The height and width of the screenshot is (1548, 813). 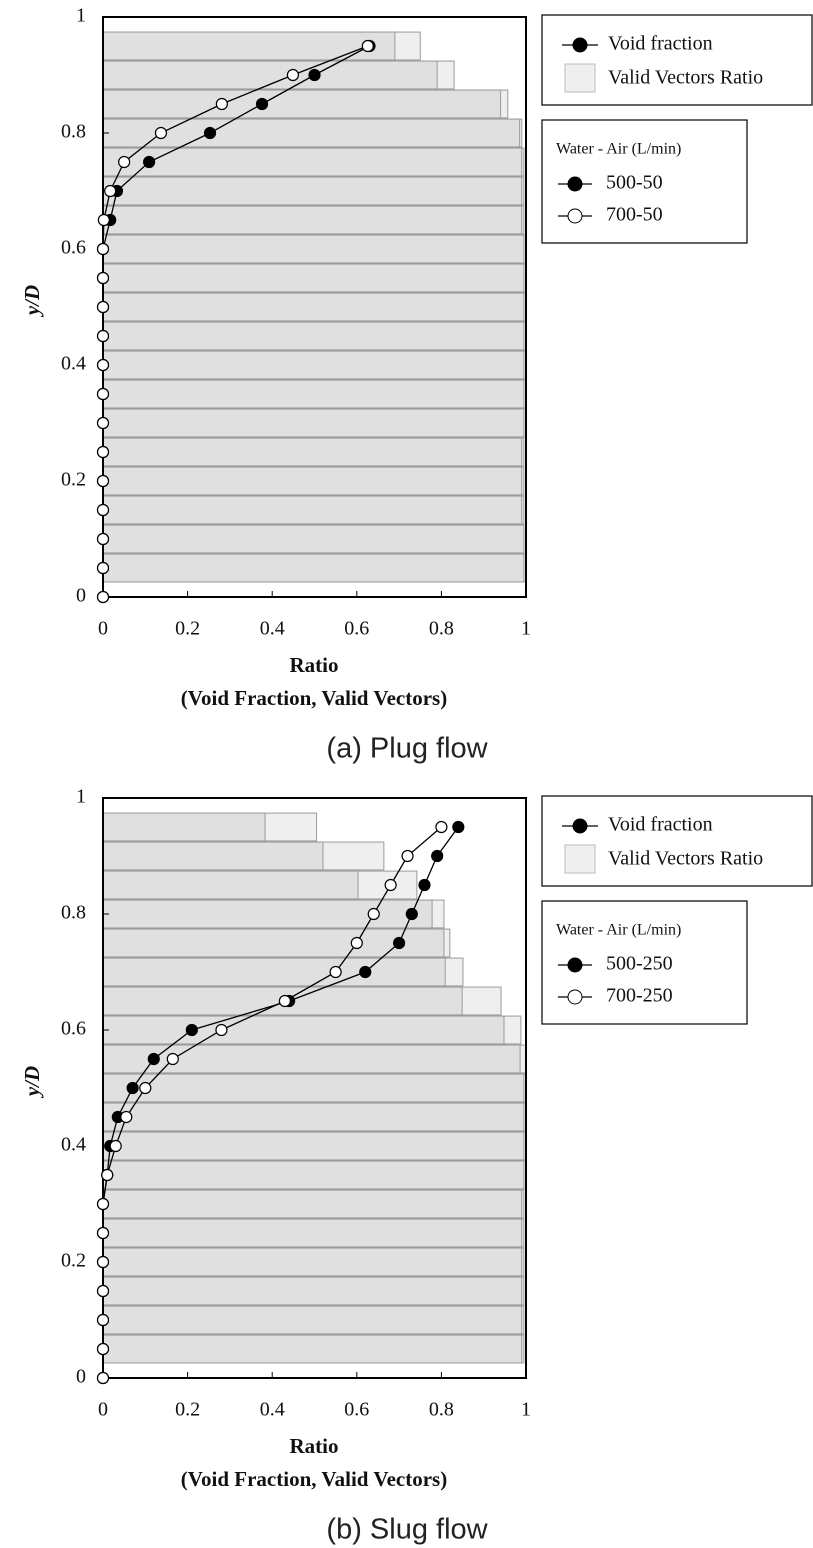 I want to click on legend-title: Water - Air (L/min), so click(x=618, y=149).